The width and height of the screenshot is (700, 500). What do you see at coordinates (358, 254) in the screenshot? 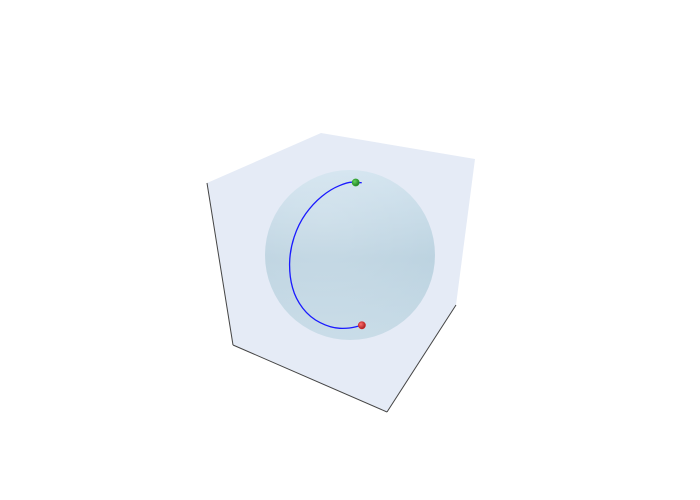
I see `marker-layer` at bounding box center [358, 254].